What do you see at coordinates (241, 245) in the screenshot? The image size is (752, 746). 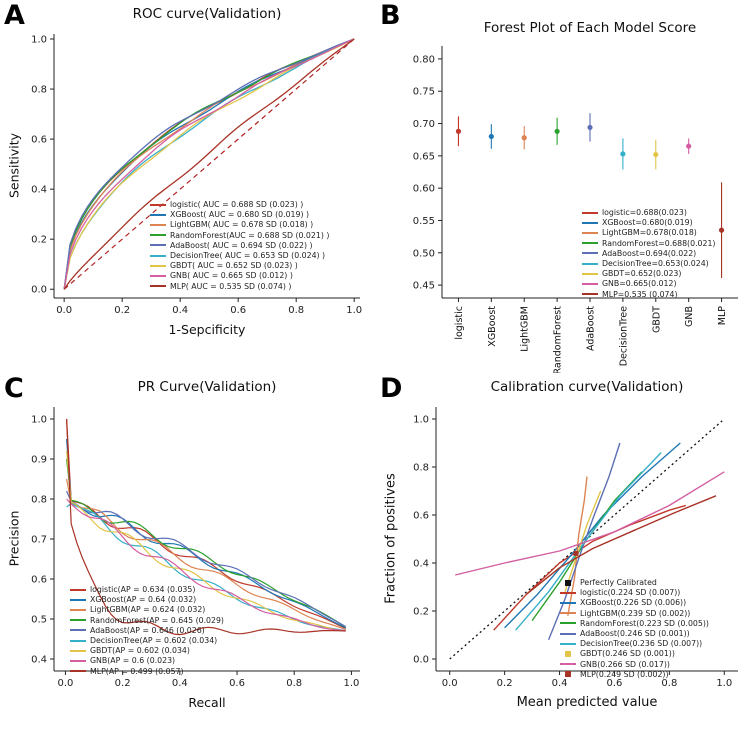 I see `legend-label: AdaBoost( AUC = 0.694 SD (0.022) )` at bounding box center [241, 245].